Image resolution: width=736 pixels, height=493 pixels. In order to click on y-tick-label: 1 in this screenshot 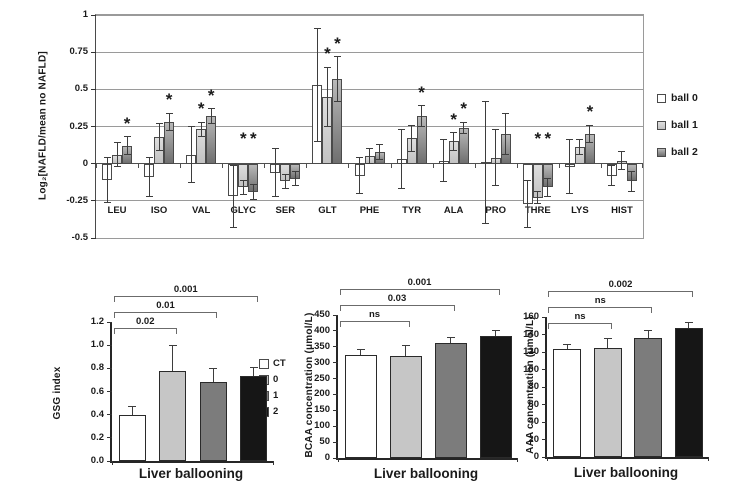, I will do `click(85, 14)`.